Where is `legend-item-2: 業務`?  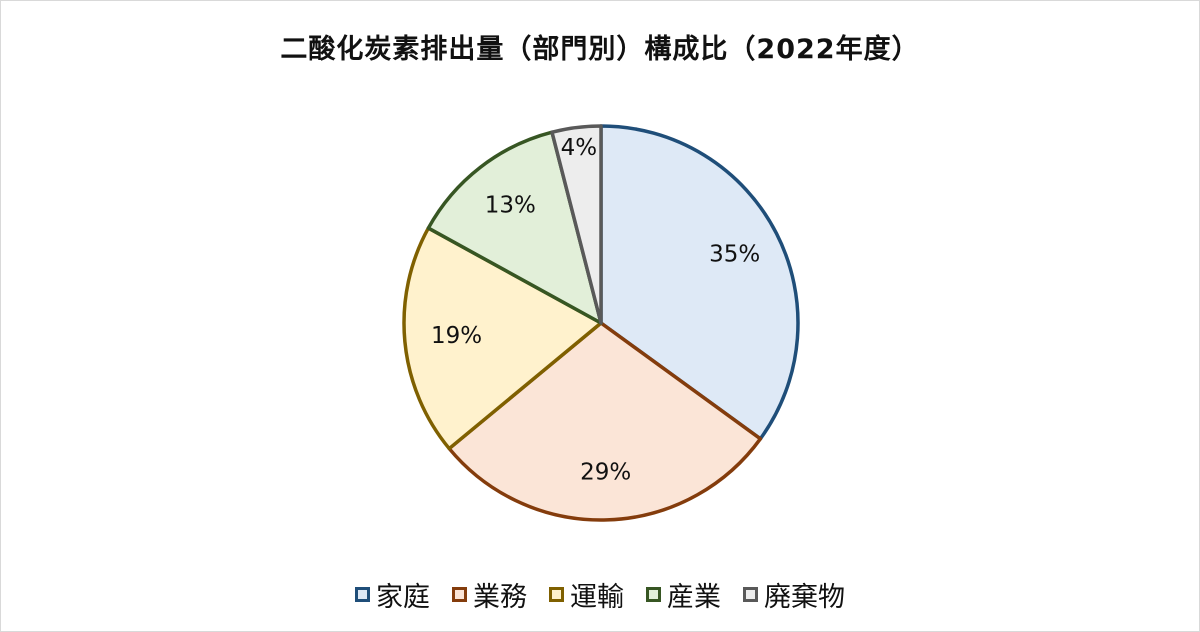
legend-item-2: 業務 is located at coordinates (489, 594).